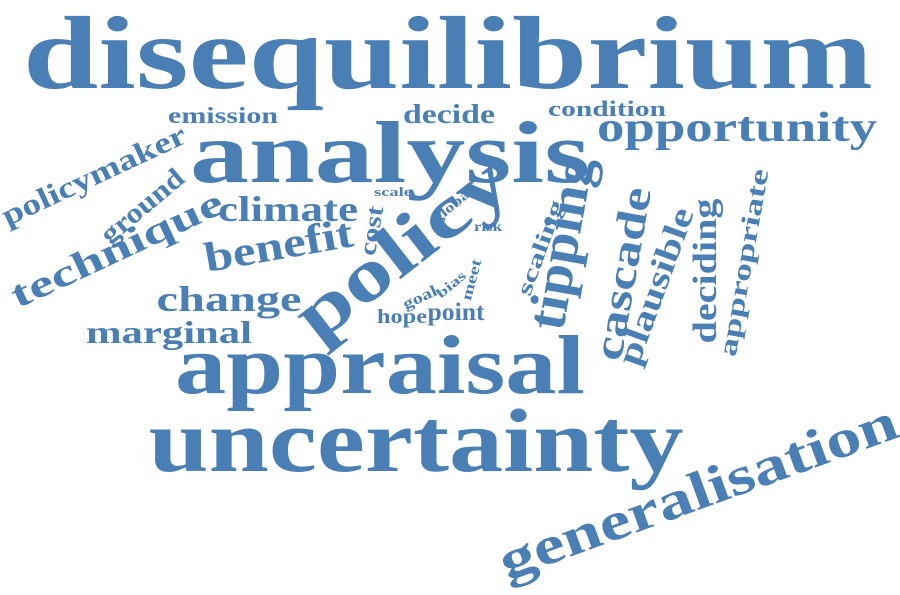 This screenshot has height=595, width=900. I want to click on word-deciding: deciding, so click(705, 271).